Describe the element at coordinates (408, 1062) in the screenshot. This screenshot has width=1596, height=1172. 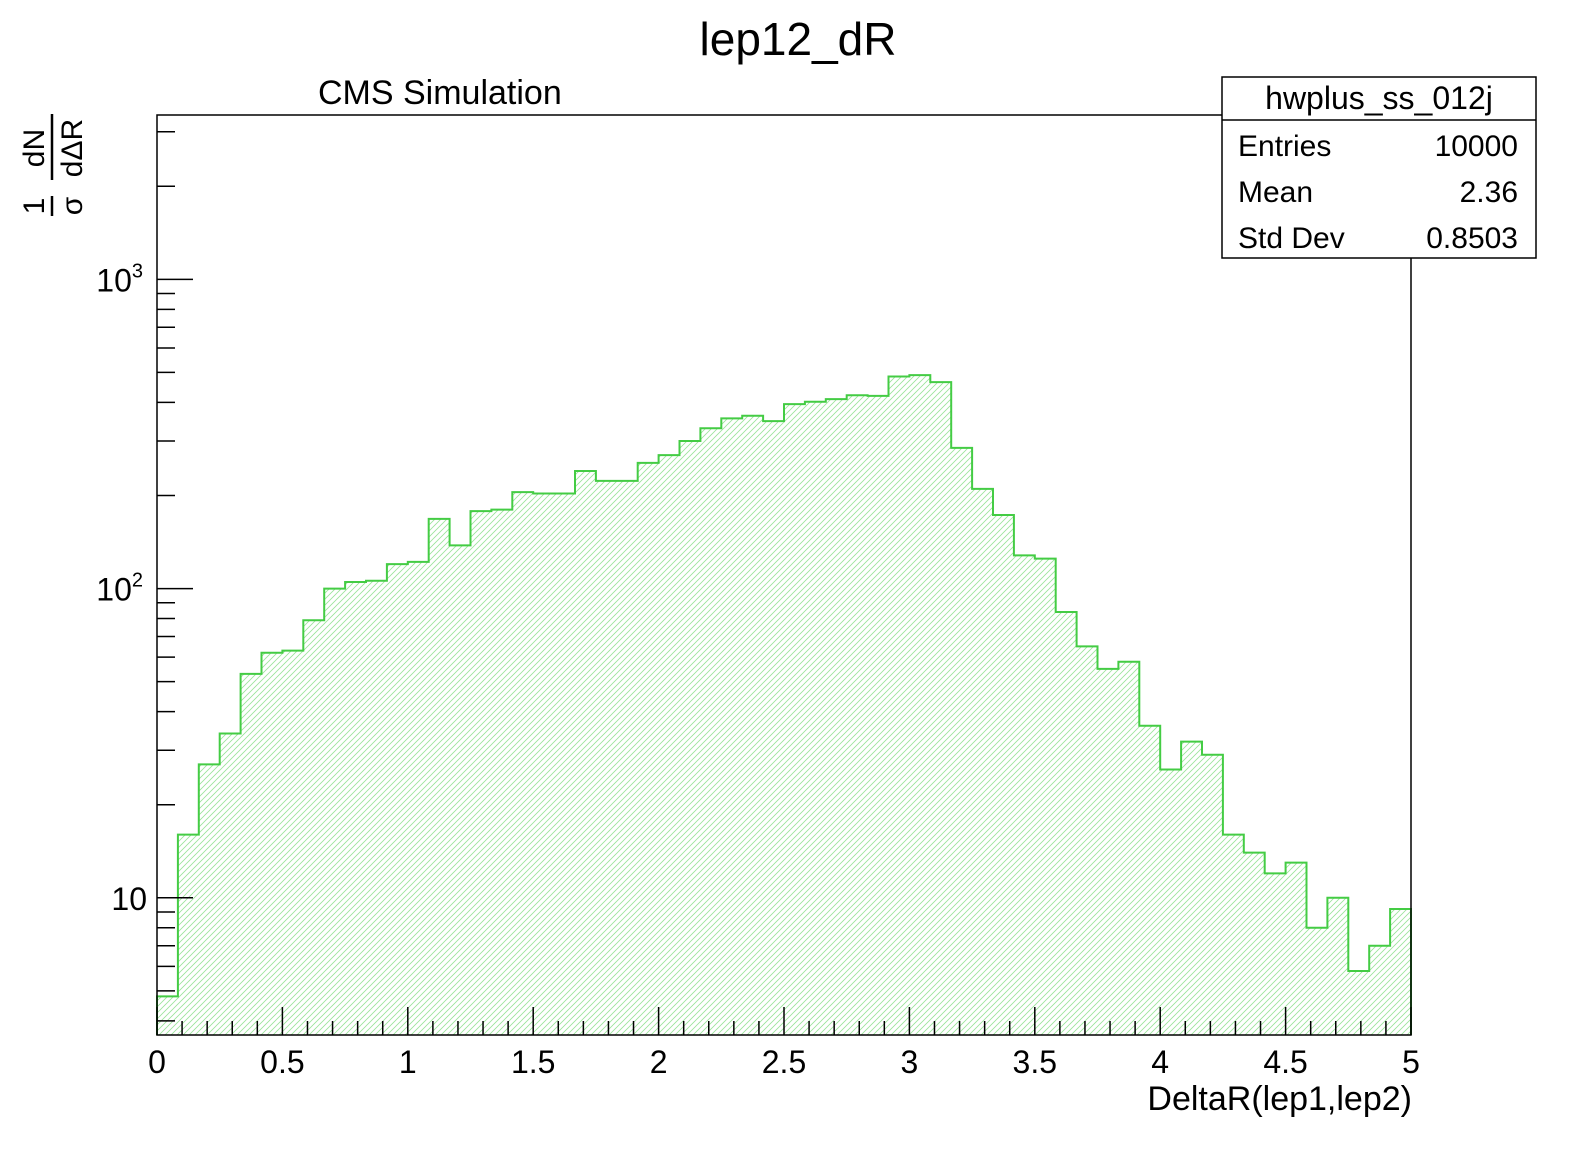
I see `x-tick-label: 1` at that location.